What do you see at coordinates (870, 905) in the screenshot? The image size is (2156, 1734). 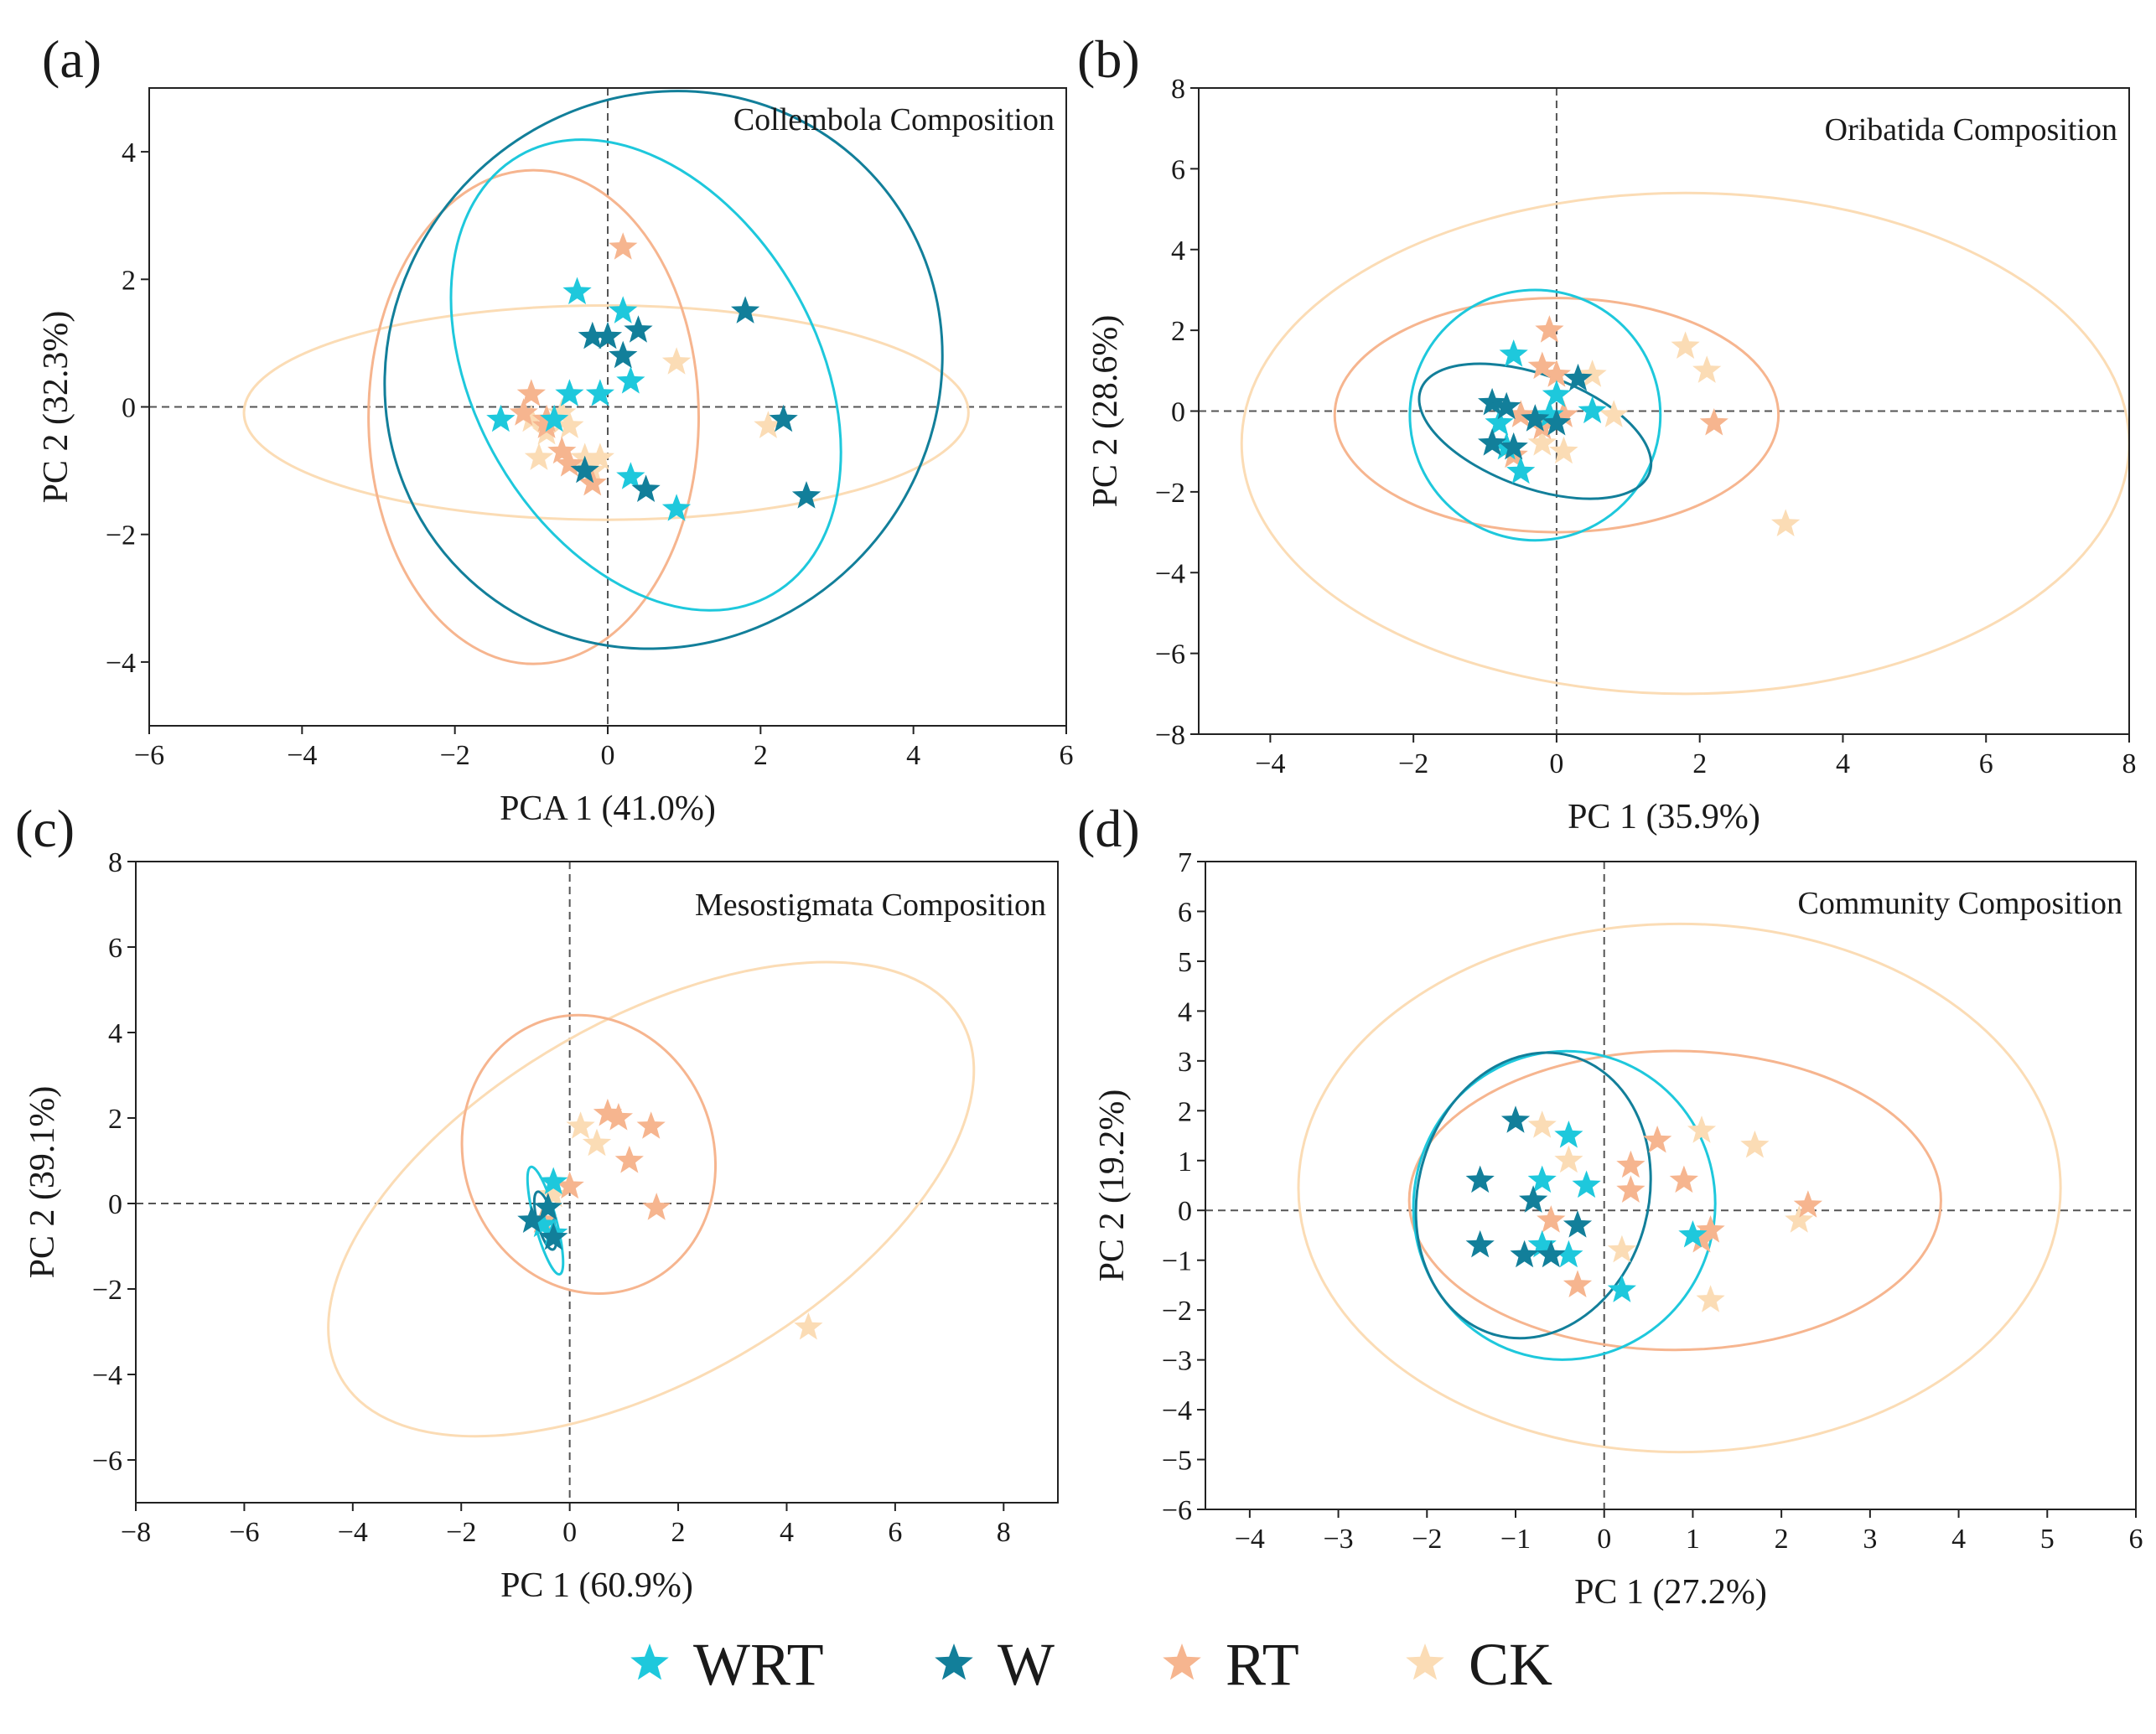 I see `panel-title: Mesostigmata Composition` at bounding box center [870, 905].